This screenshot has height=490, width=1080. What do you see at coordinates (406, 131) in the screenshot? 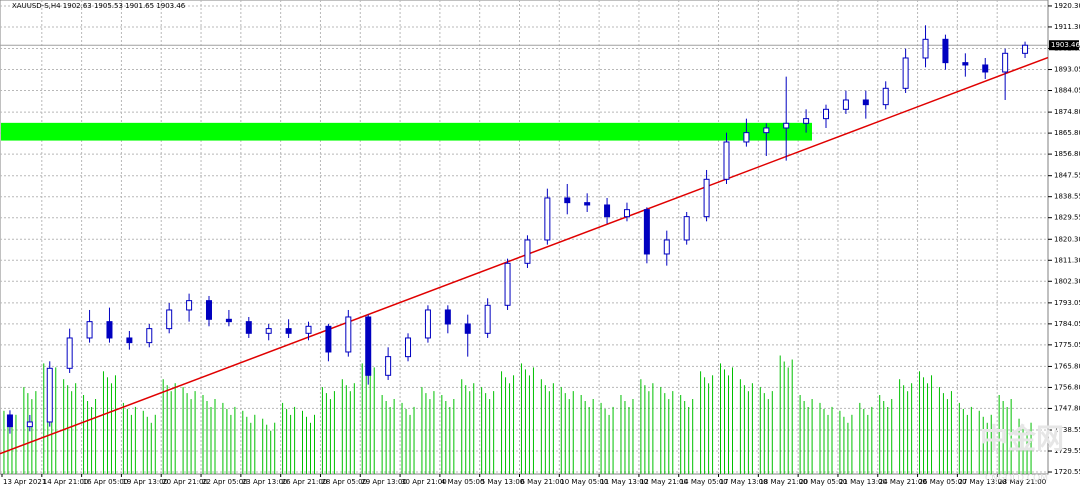
I see `zone` at bounding box center [406, 131].